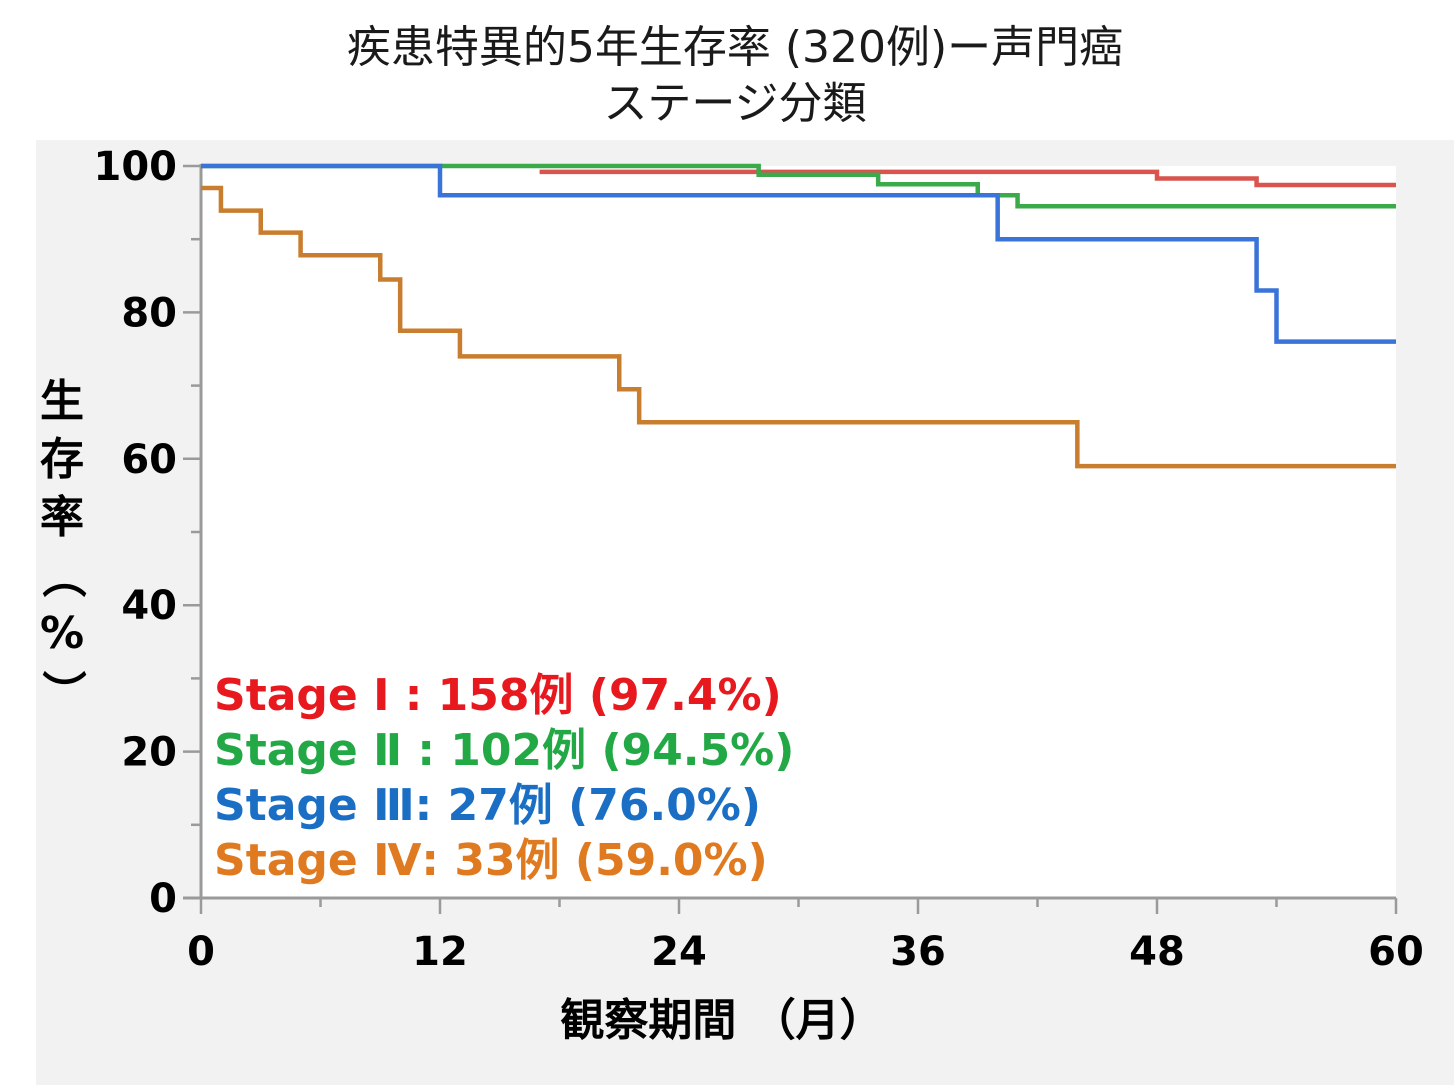 The width and height of the screenshot is (1454, 1085). Describe the element at coordinates (201, 952) in the screenshot. I see `x-tick-label: 0` at that location.